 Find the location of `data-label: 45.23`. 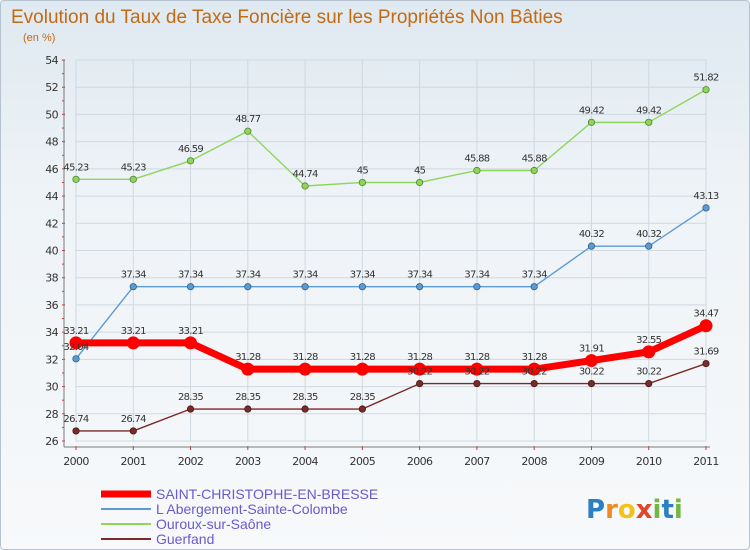

data-label: 45.23 is located at coordinates (75, 167).